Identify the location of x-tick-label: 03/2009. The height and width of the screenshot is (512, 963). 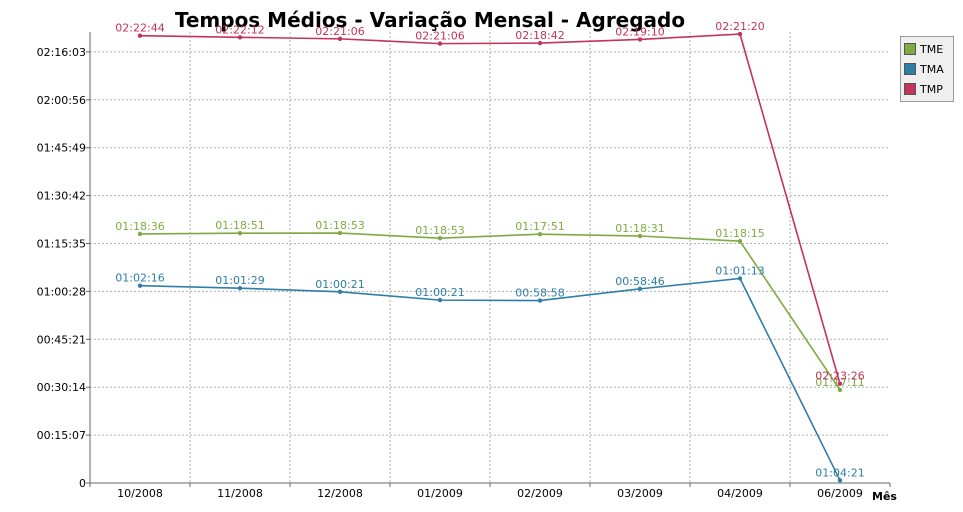
(640, 493).